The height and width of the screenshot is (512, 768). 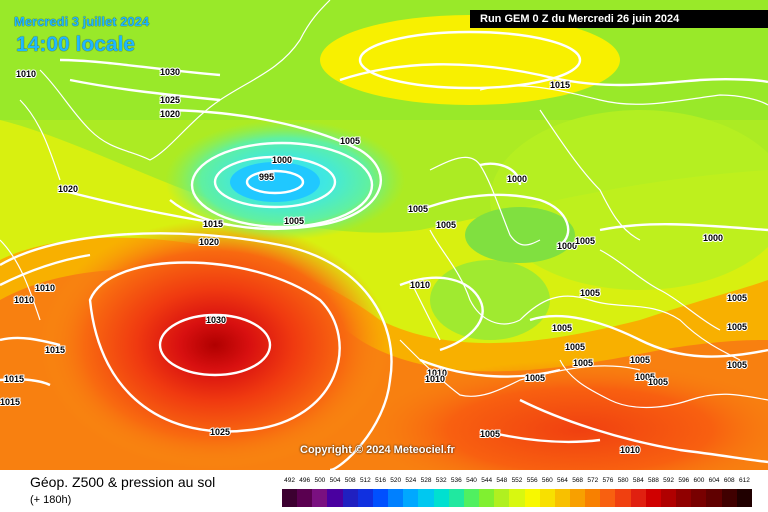 What do you see at coordinates (684, 480) in the screenshot?
I see `legend-label: 596` at bounding box center [684, 480].